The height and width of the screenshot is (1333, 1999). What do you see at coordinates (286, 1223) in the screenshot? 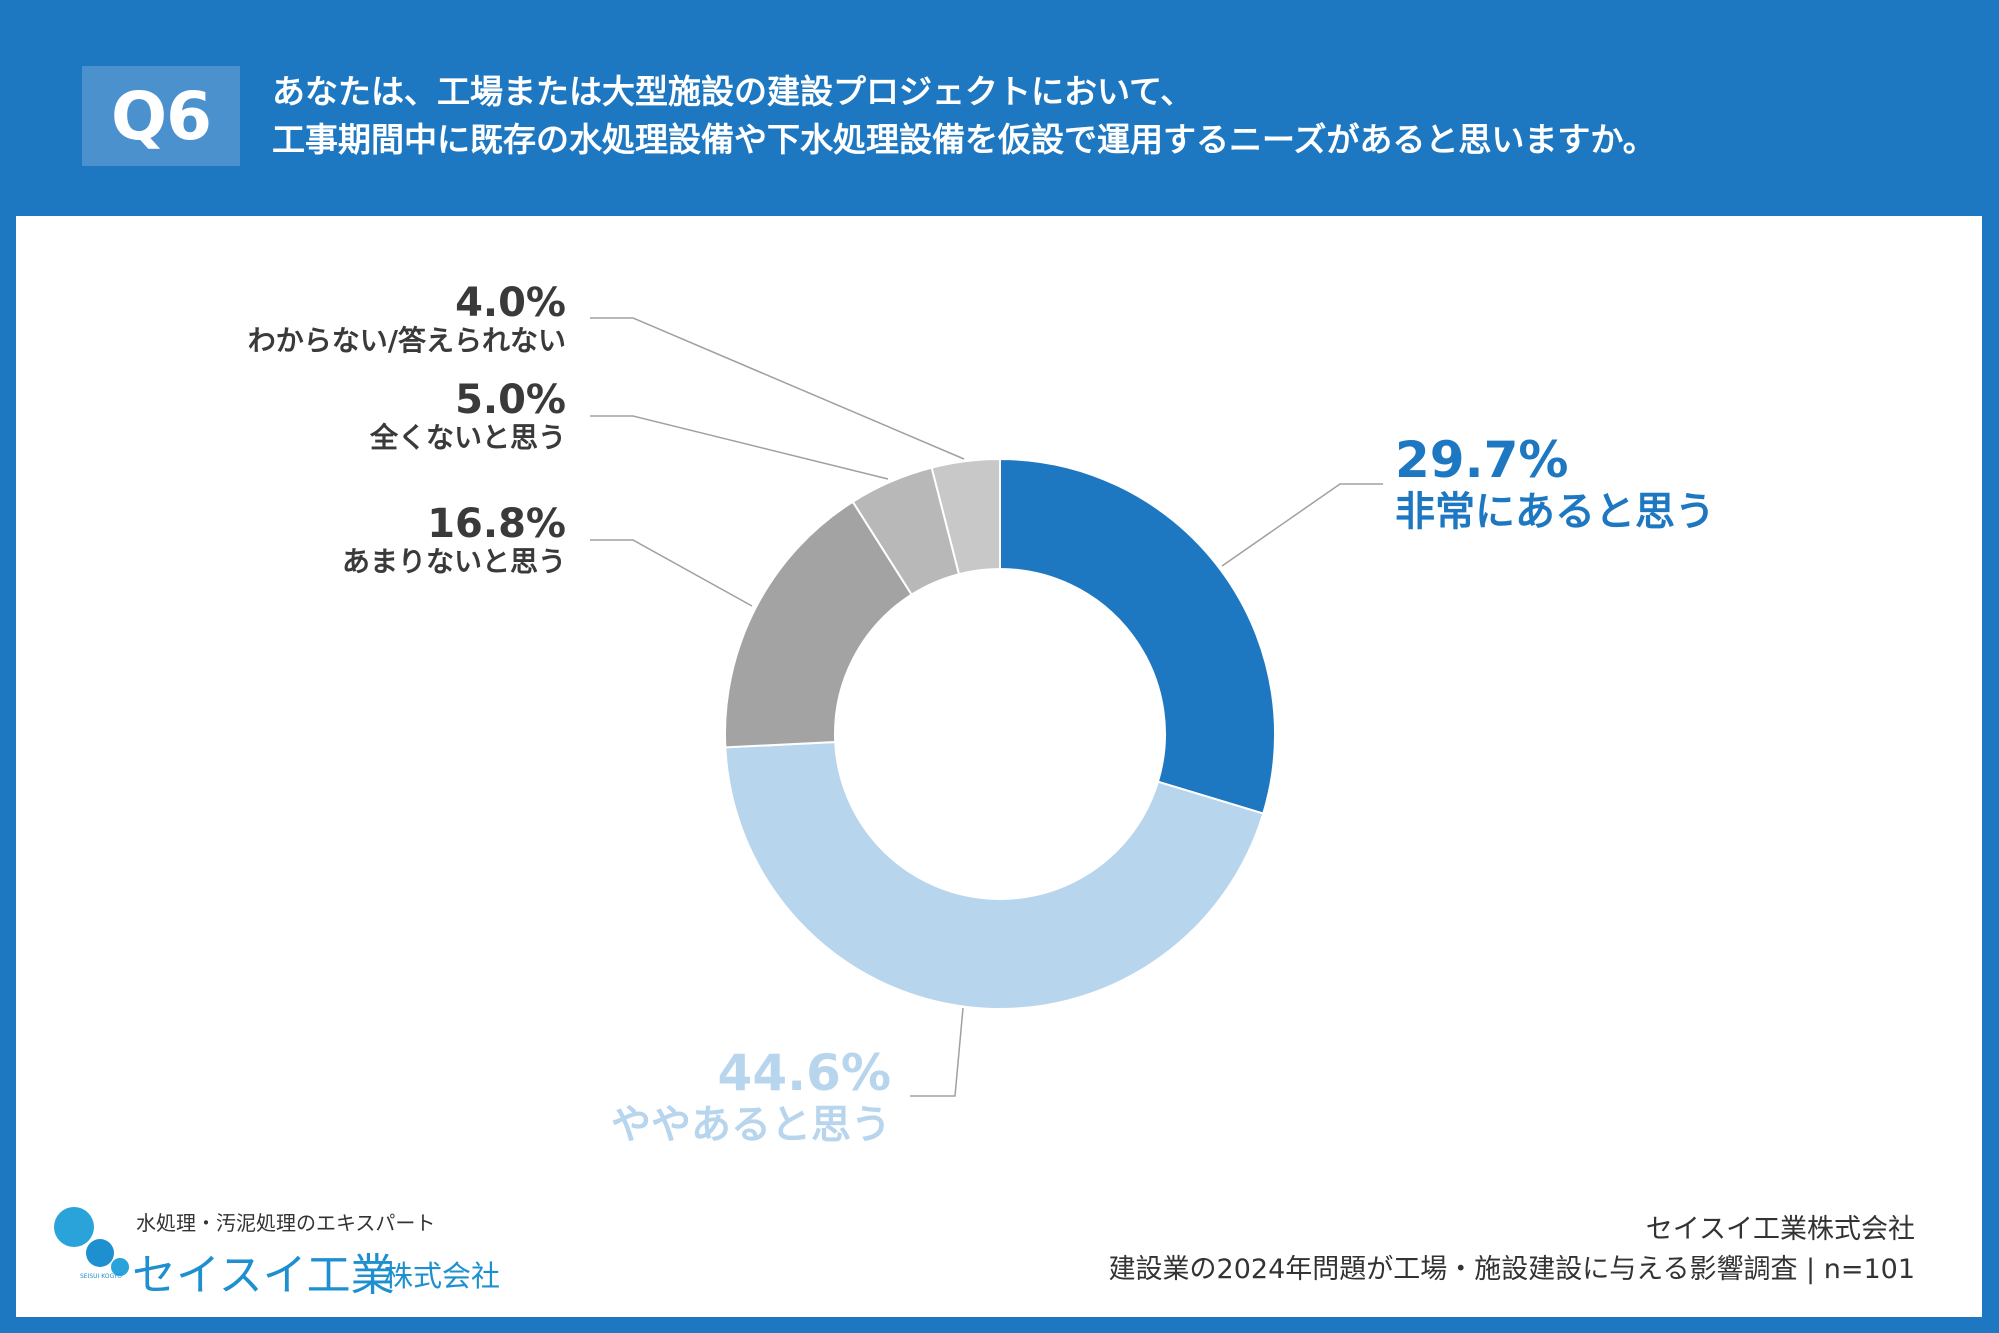
I see `logo-tagline: 水処理・汚泥処理のエキスパート` at bounding box center [286, 1223].